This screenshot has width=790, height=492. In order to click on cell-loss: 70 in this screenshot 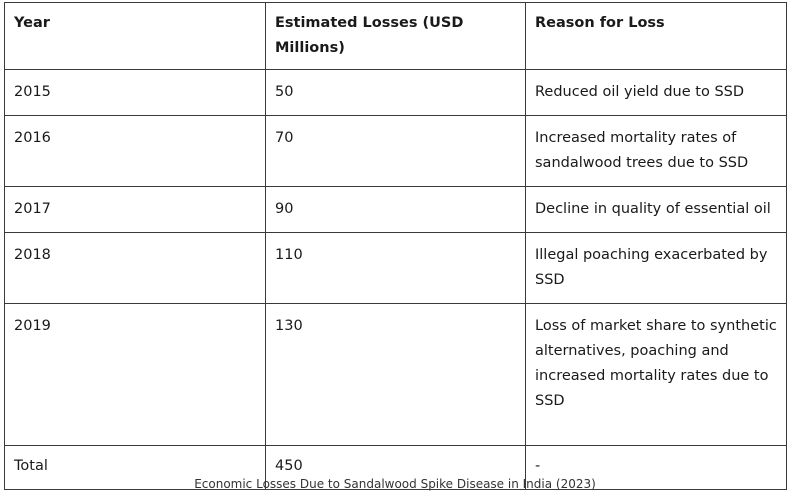, I will do `click(395, 151)`.